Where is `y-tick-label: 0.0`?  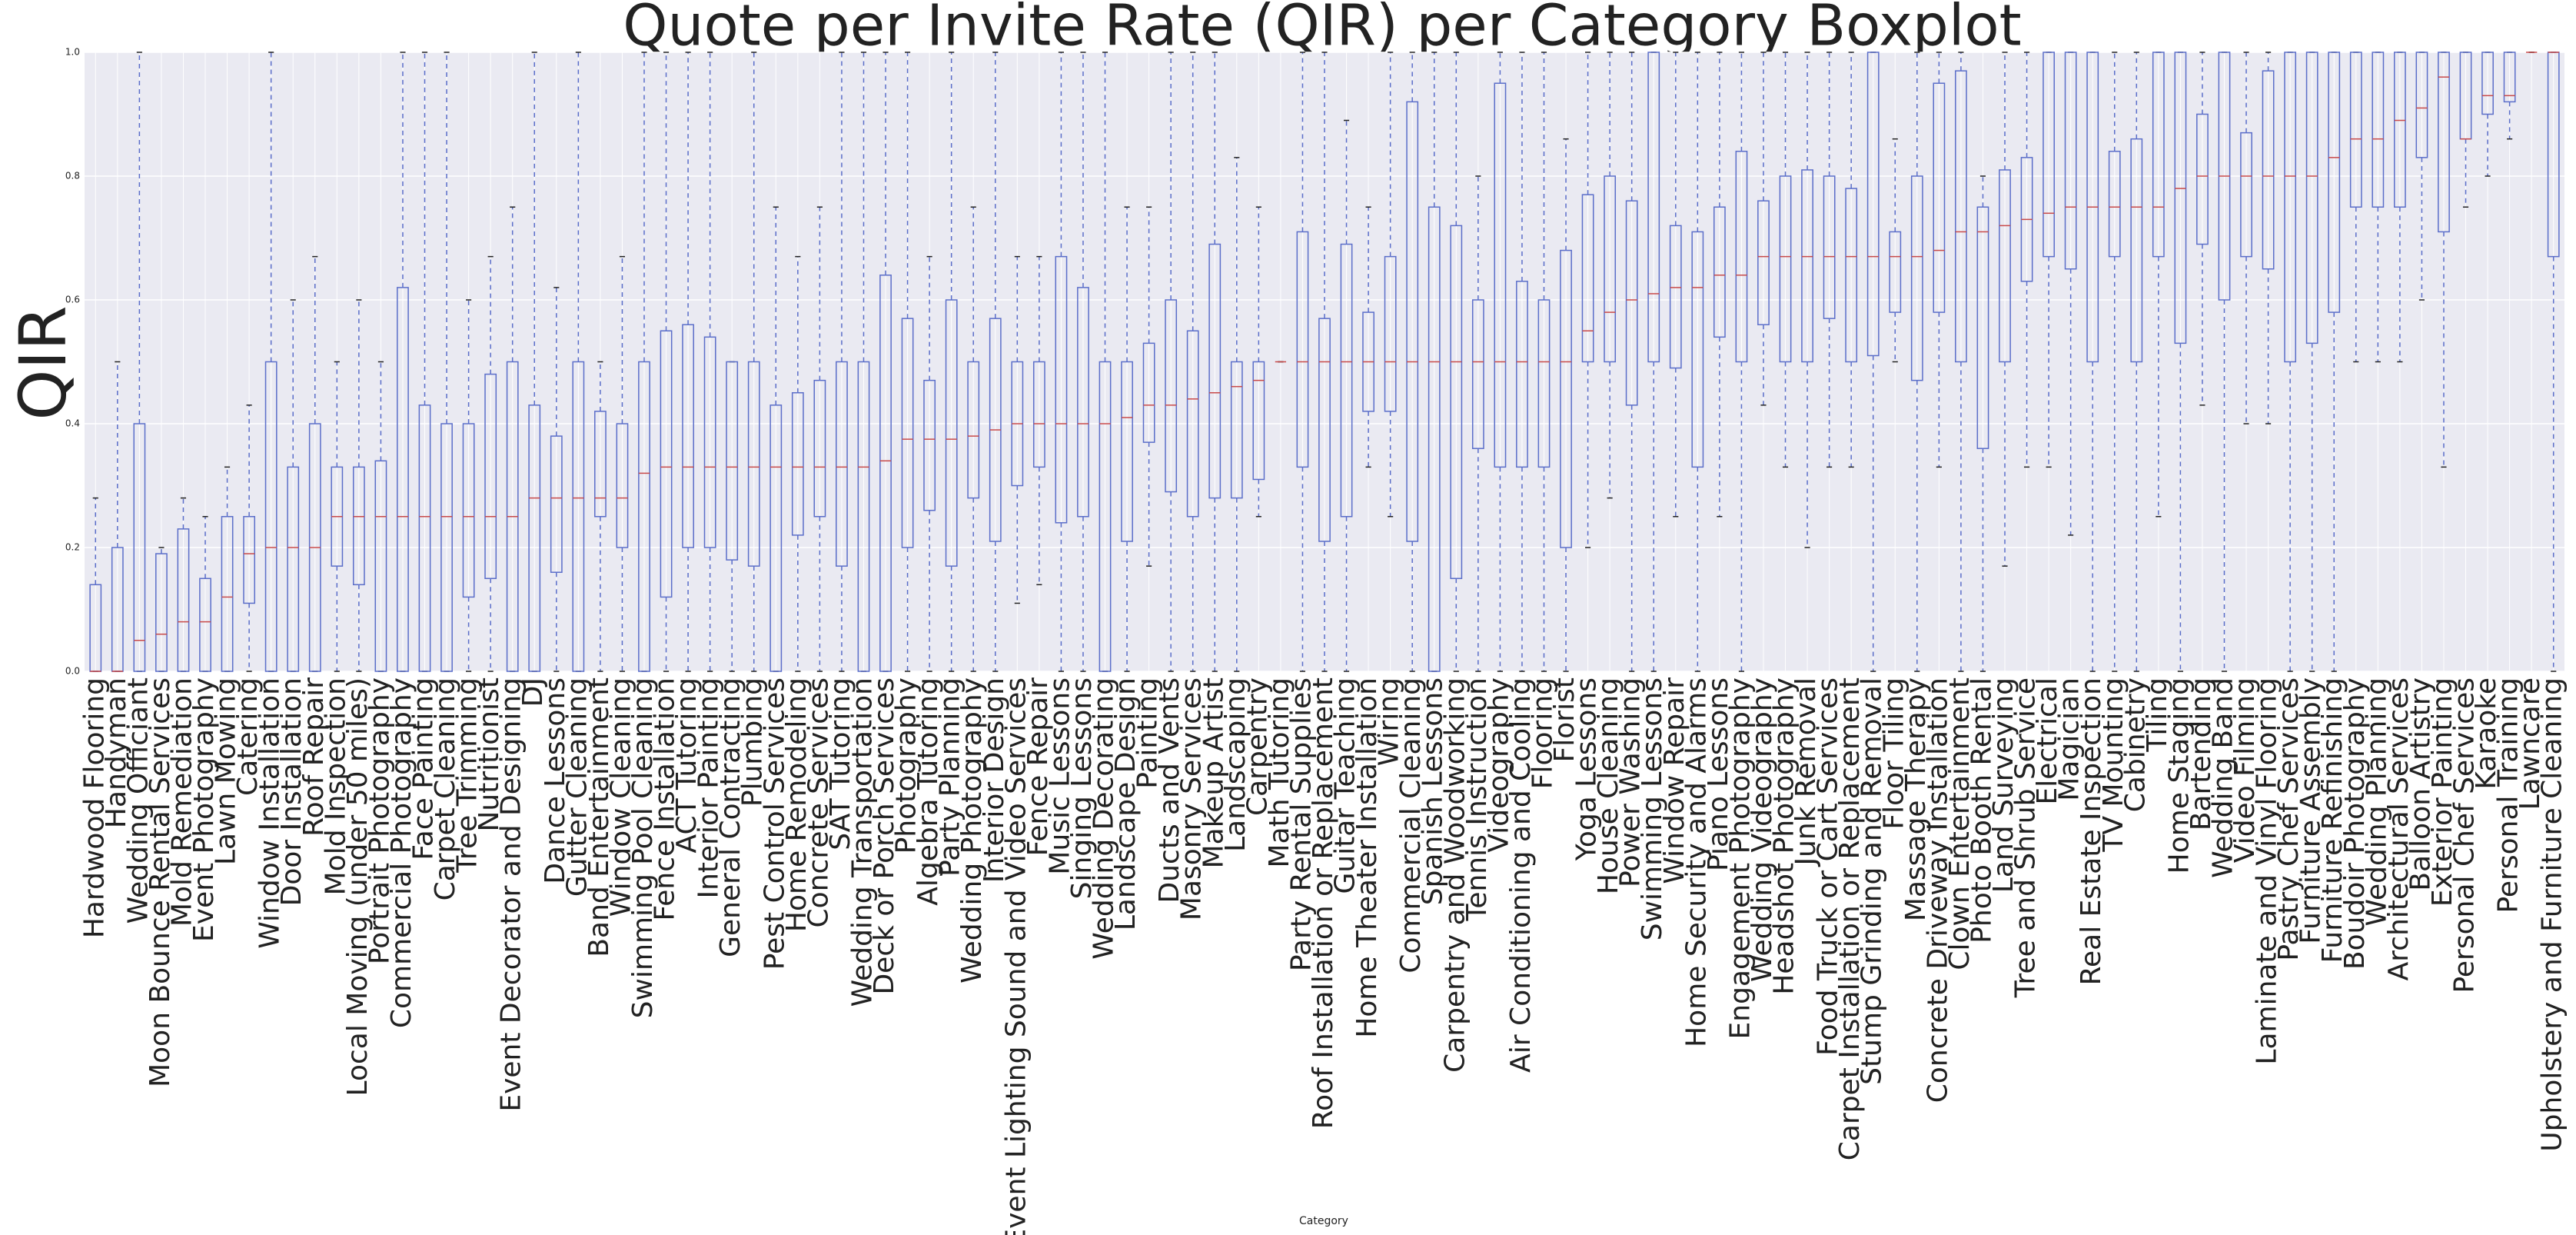
y-tick-label: 0.0 is located at coordinates (72, 671).